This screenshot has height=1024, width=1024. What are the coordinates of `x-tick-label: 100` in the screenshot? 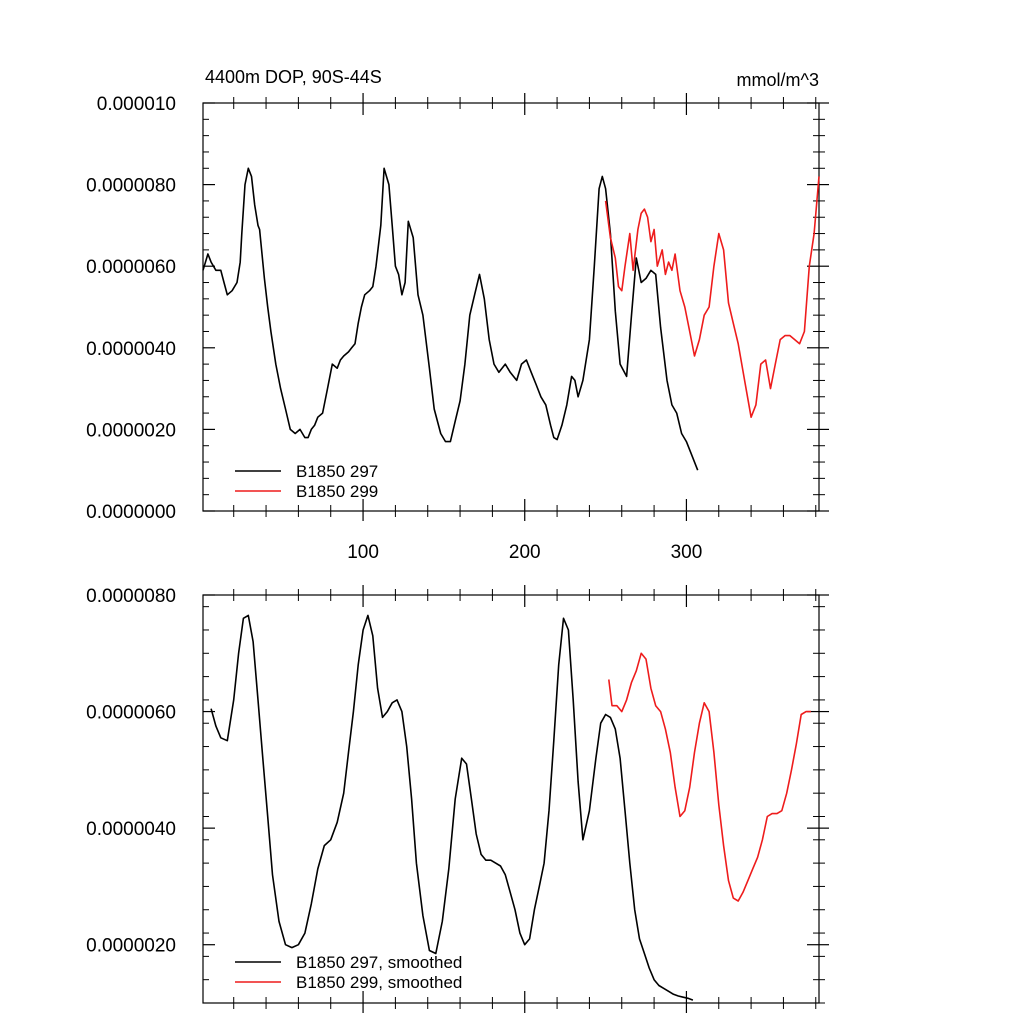 It's located at (363, 552).